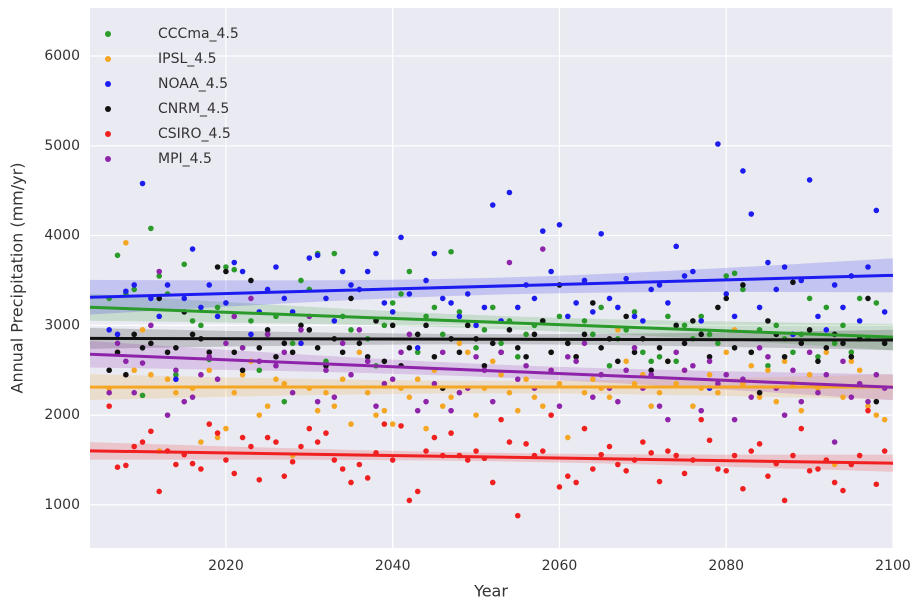 The image size is (915, 602). I want to click on y-tick-label: 2000, so click(62, 415).